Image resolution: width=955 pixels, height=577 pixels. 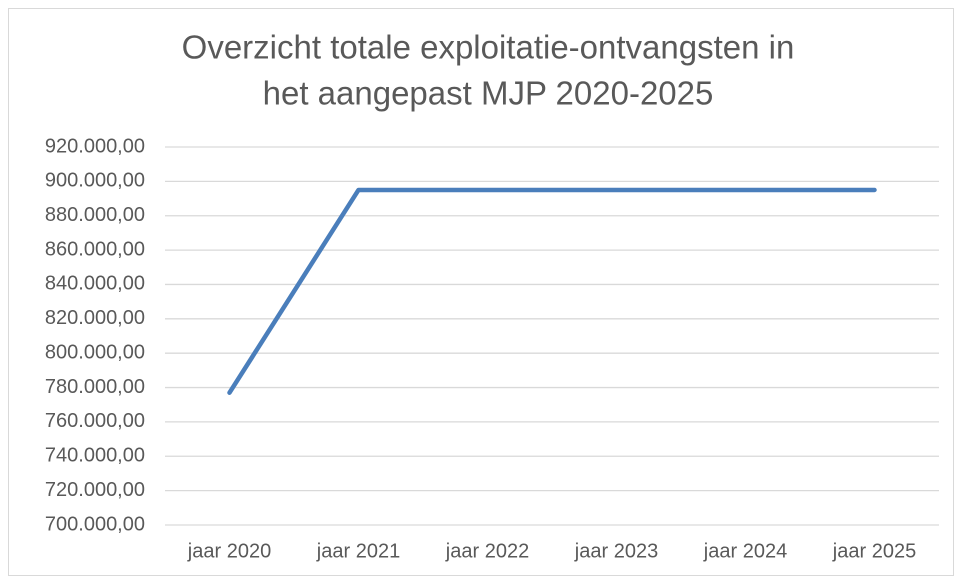 What do you see at coordinates (95, 318) in the screenshot?
I see `y-tick-label: 820.000,00` at bounding box center [95, 318].